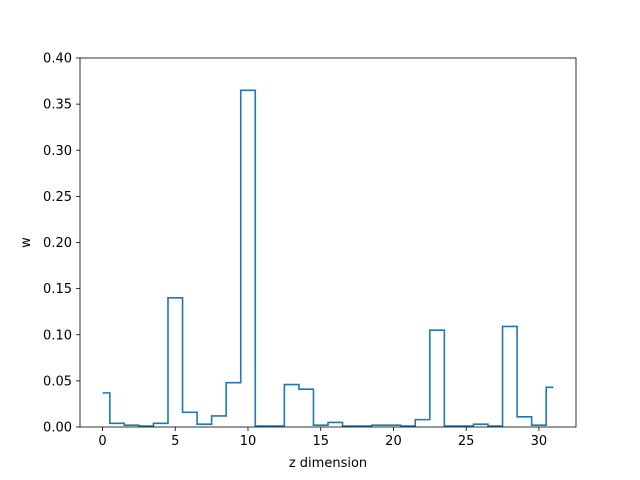 This screenshot has width=640, height=480. I want to click on x-tick-label: 0, so click(102, 441).